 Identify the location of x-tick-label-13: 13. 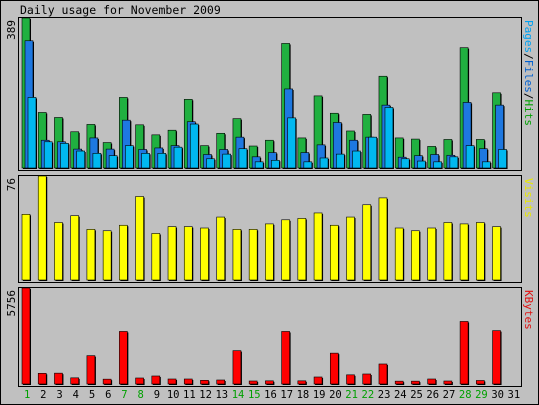
(221, 395).